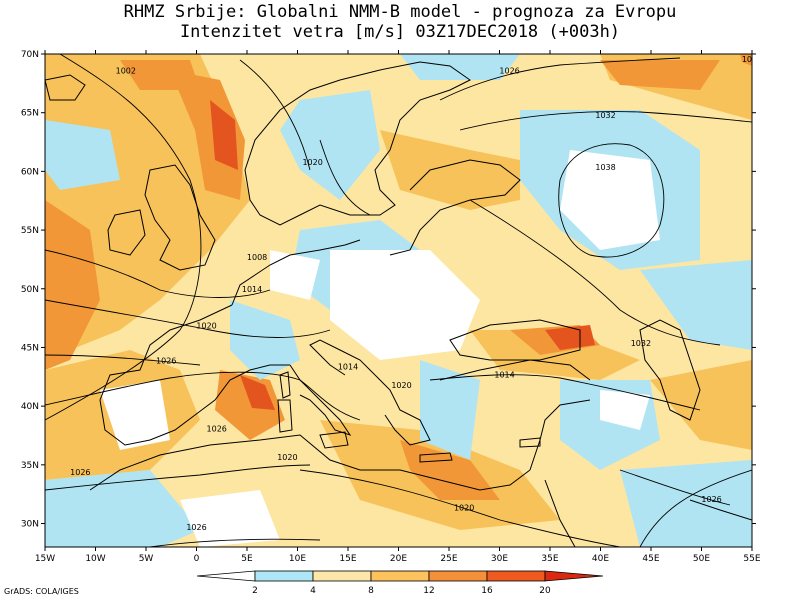 Image resolution: width=800 pixels, height=600 pixels. What do you see at coordinates (313, 591) in the screenshot?
I see `legend-tick-label: 4` at bounding box center [313, 591].